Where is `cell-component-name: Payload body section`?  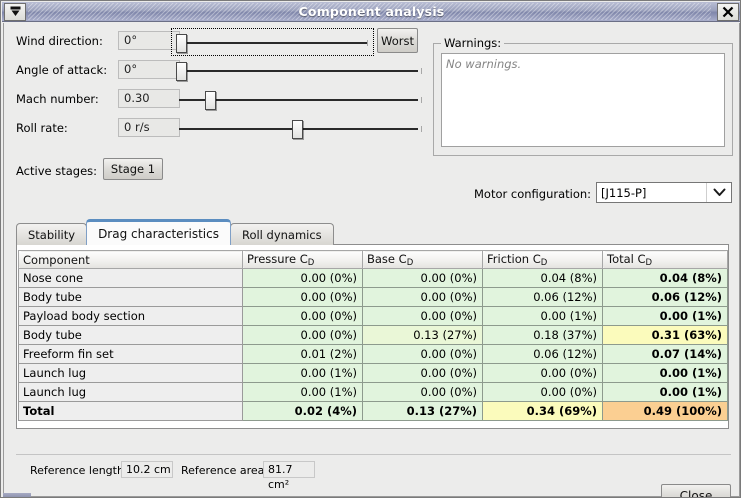 cell-component-name: Payload body section is located at coordinates (130, 316).